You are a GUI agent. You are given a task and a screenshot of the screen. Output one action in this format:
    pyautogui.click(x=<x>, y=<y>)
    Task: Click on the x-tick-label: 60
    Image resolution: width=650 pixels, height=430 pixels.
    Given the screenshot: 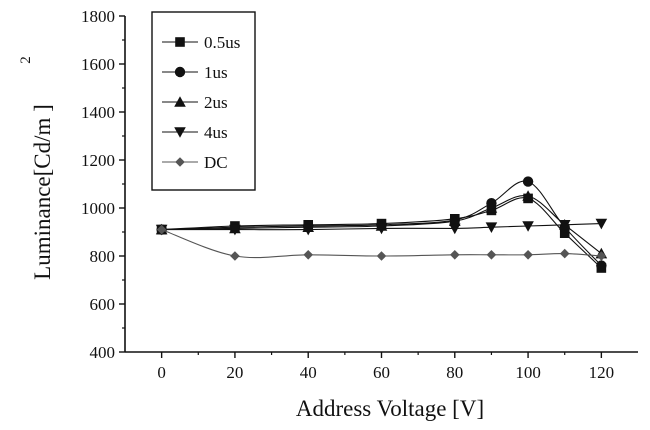 What is the action you would take?
    pyautogui.click(x=381, y=372)
    